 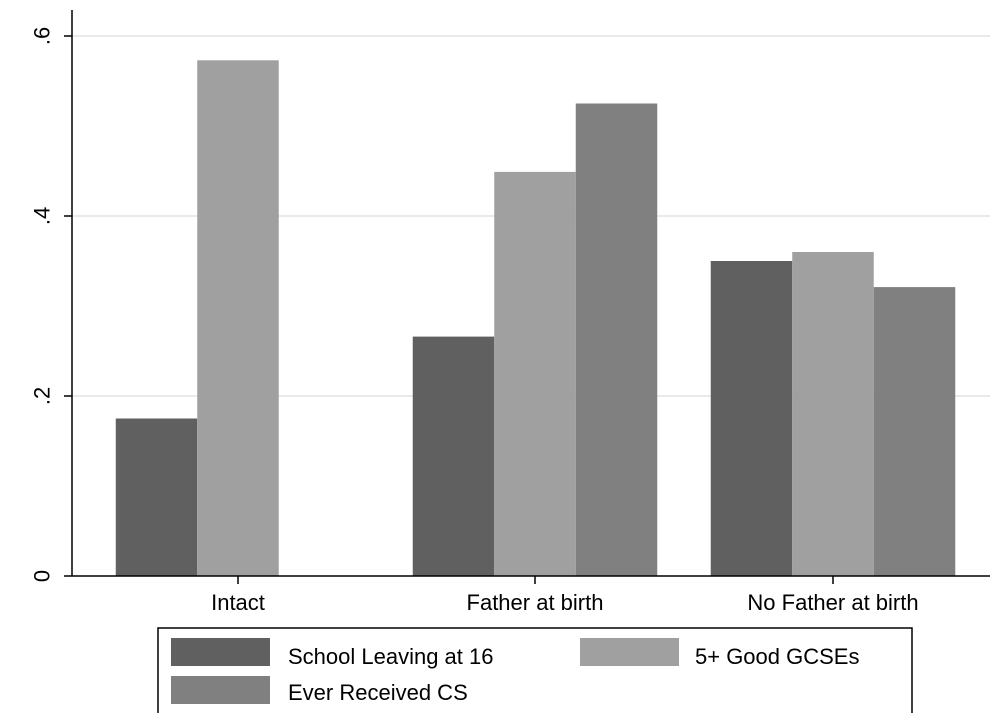 What do you see at coordinates (42, 576) in the screenshot?
I see `y-tick-label: 0` at bounding box center [42, 576].